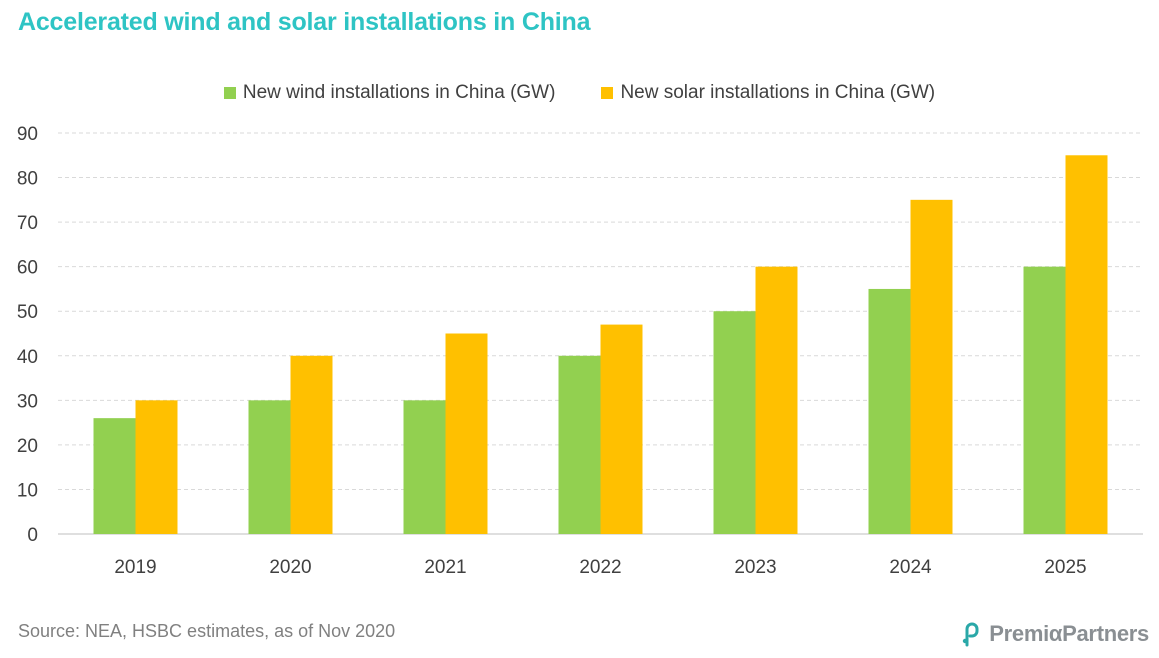 This screenshot has width=1159, height=658. Describe the element at coordinates (27, 268) in the screenshot. I see `y-tick-label: 60` at that location.